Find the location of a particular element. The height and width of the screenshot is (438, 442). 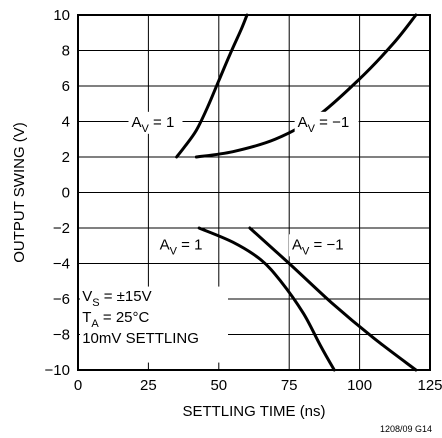

conditions-backing is located at coordinates (154, 324).